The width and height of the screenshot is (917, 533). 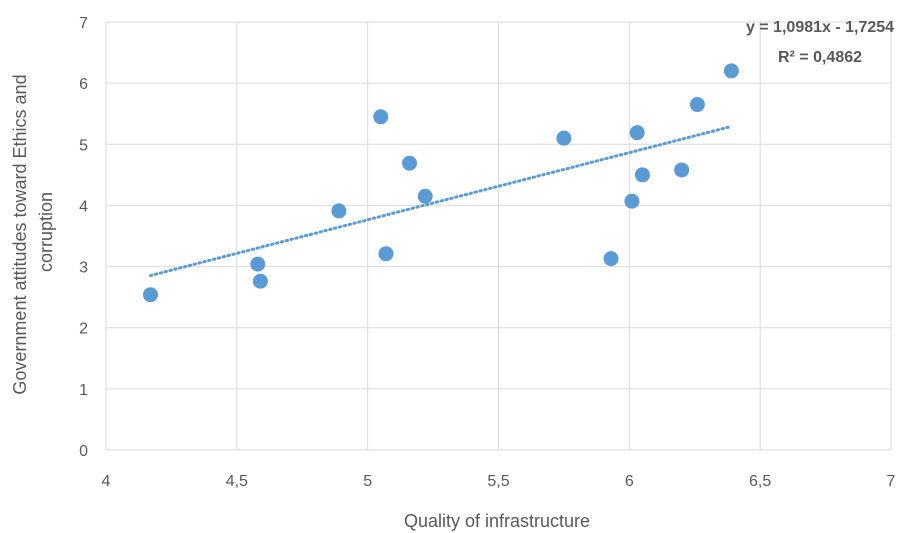 What do you see at coordinates (20, 234) in the screenshot?
I see `y-axis-title-line-1: Government attitudes toward Ethics and` at bounding box center [20, 234].